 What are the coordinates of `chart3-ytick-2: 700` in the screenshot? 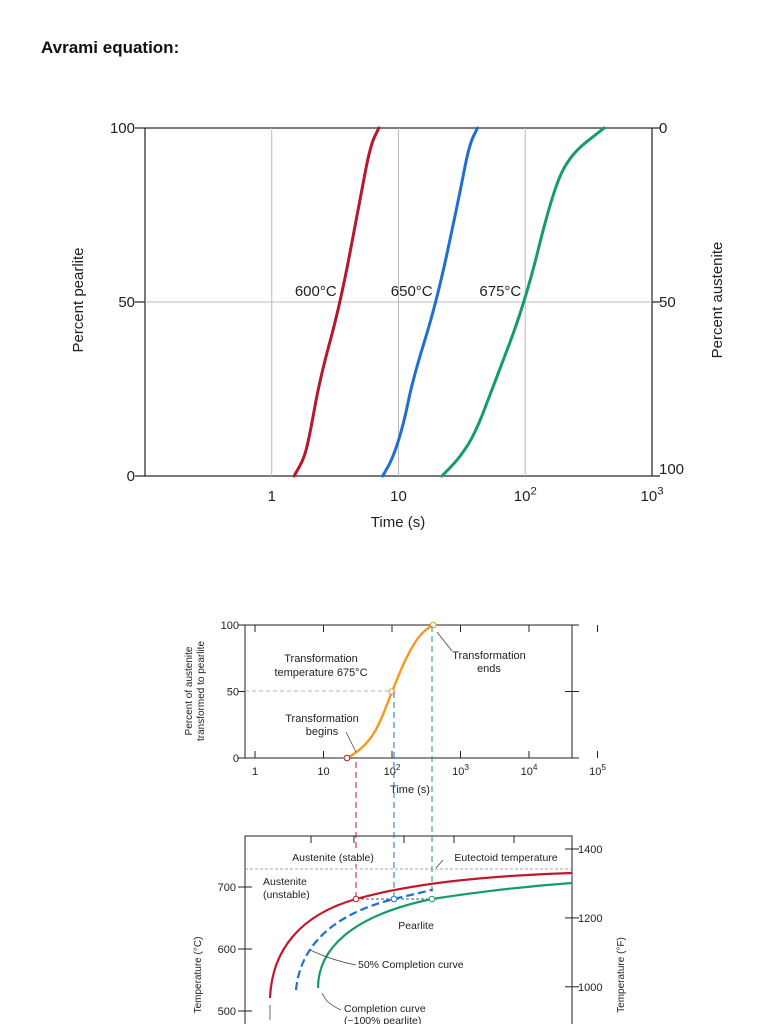 It's located at (227, 888).